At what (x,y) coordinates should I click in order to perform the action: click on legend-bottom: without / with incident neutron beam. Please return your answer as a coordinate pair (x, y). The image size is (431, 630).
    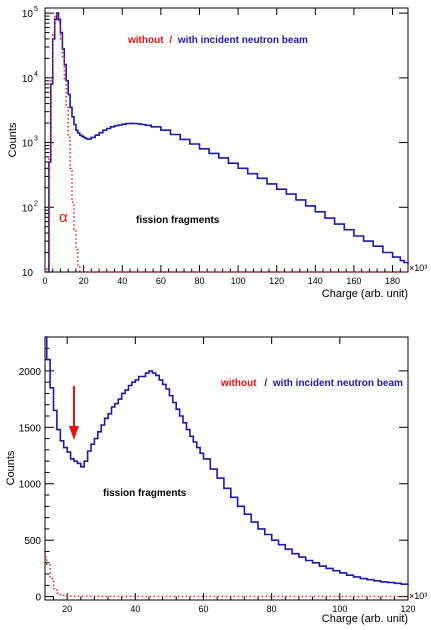
    Looking at the image, I should click on (311, 383).